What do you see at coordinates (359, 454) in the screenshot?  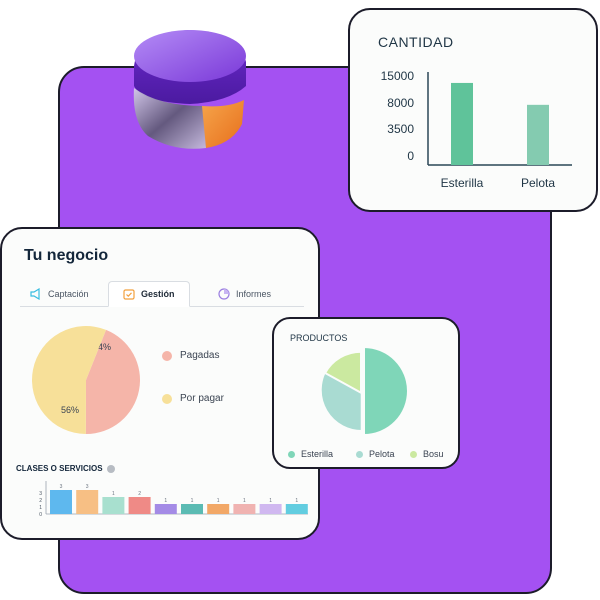 I see `legend-dot-pelota` at bounding box center [359, 454].